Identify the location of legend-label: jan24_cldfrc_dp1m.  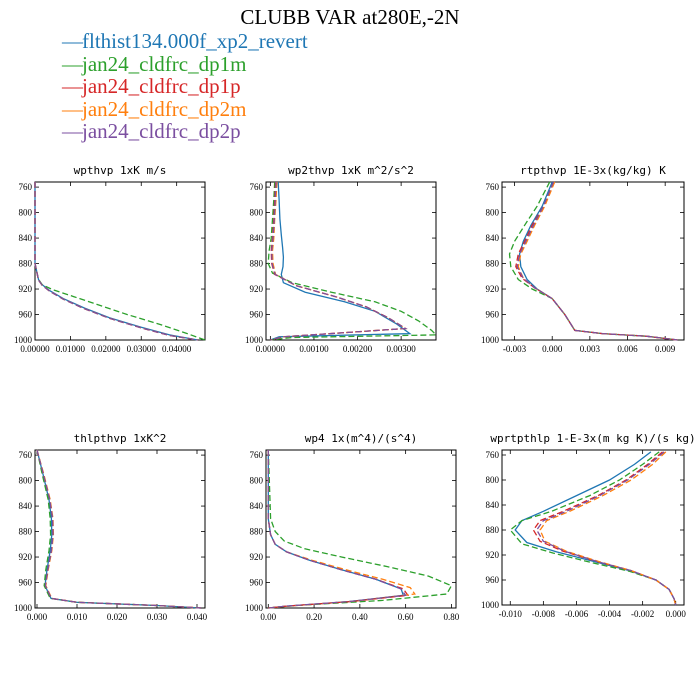
(164, 63).